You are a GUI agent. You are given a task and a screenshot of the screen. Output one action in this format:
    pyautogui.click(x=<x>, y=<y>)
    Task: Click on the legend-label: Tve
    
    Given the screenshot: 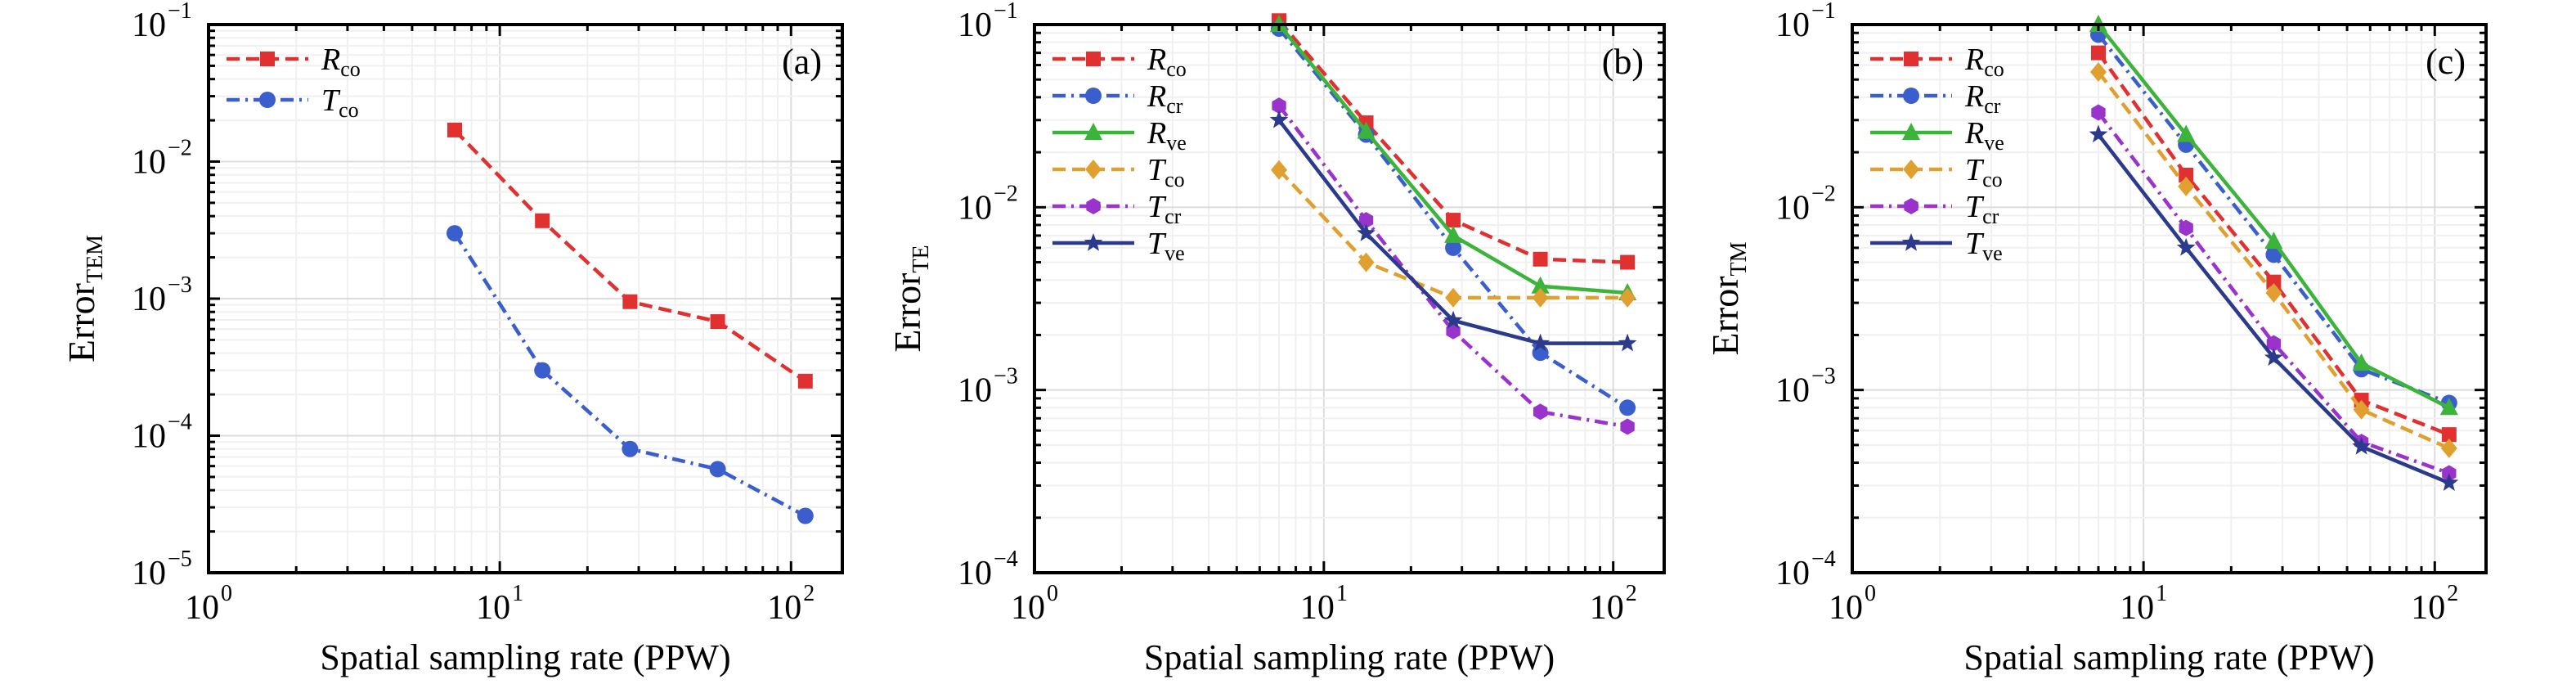 What is the action you would take?
    pyautogui.click(x=1166, y=246)
    